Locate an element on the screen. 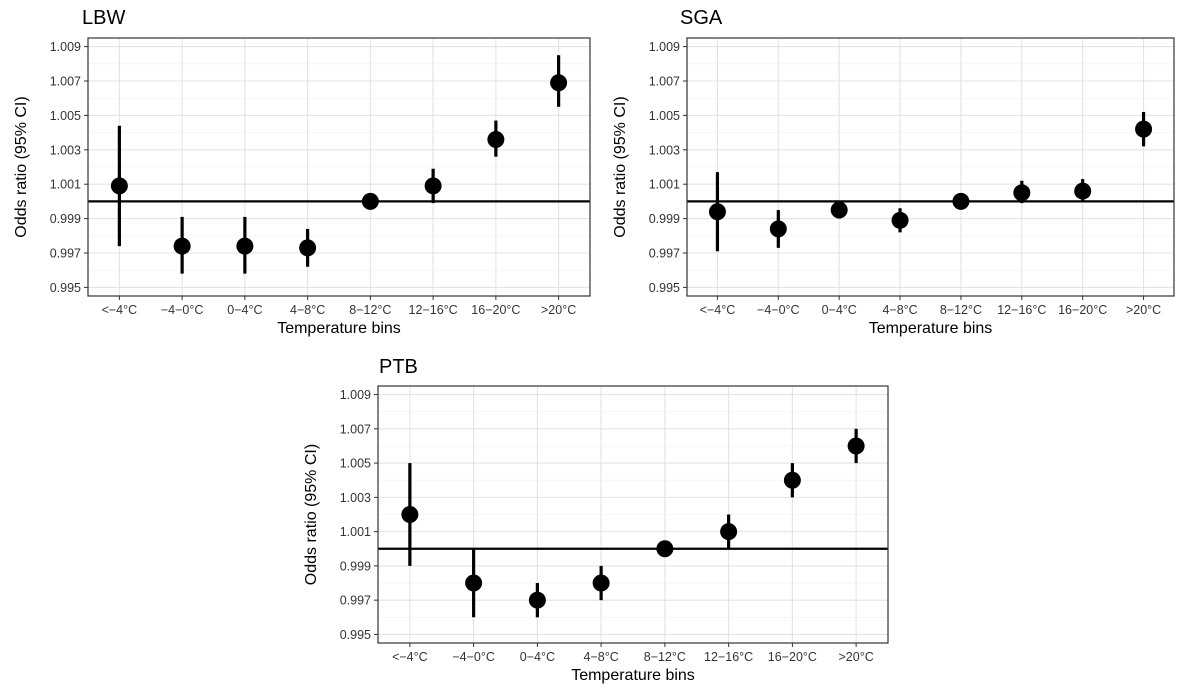  panel-title: PTB is located at coordinates (398, 367).